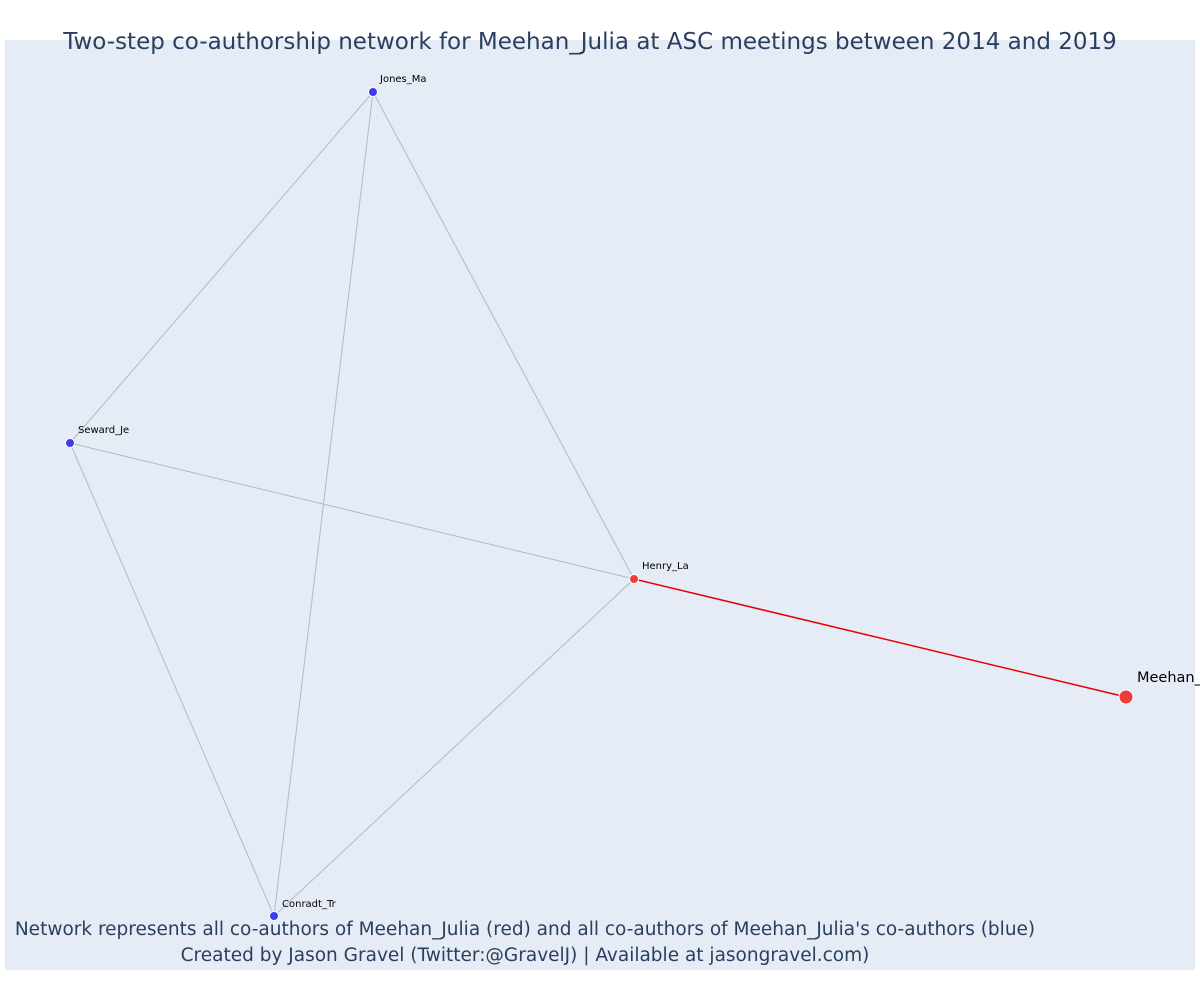 The image size is (1200, 1000). Describe the element at coordinates (274, 916) in the screenshot. I see `node-Conradt_Tr` at that location.